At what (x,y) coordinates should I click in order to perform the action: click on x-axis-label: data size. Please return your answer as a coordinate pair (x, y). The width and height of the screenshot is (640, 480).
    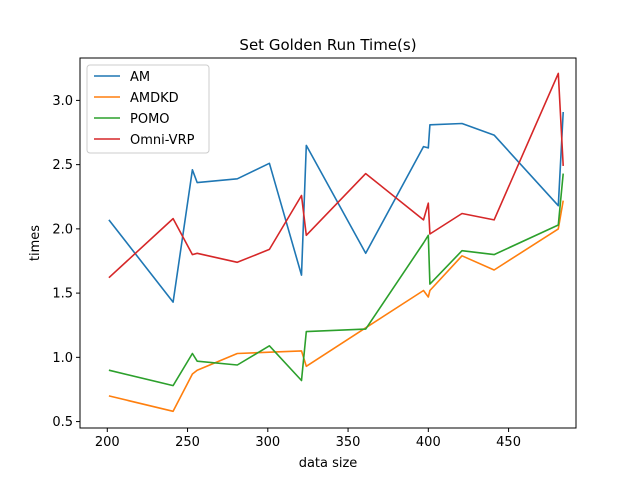
    Looking at the image, I should click on (328, 463).